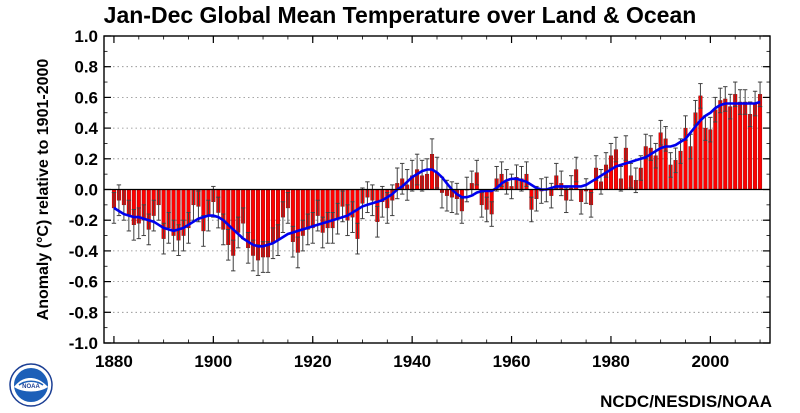 The image size is (800, 413). What do you see at coordinates (83, 312) in the screenshot?
I see `y-tick-label: -0.8` at bounding box center [83, 312].